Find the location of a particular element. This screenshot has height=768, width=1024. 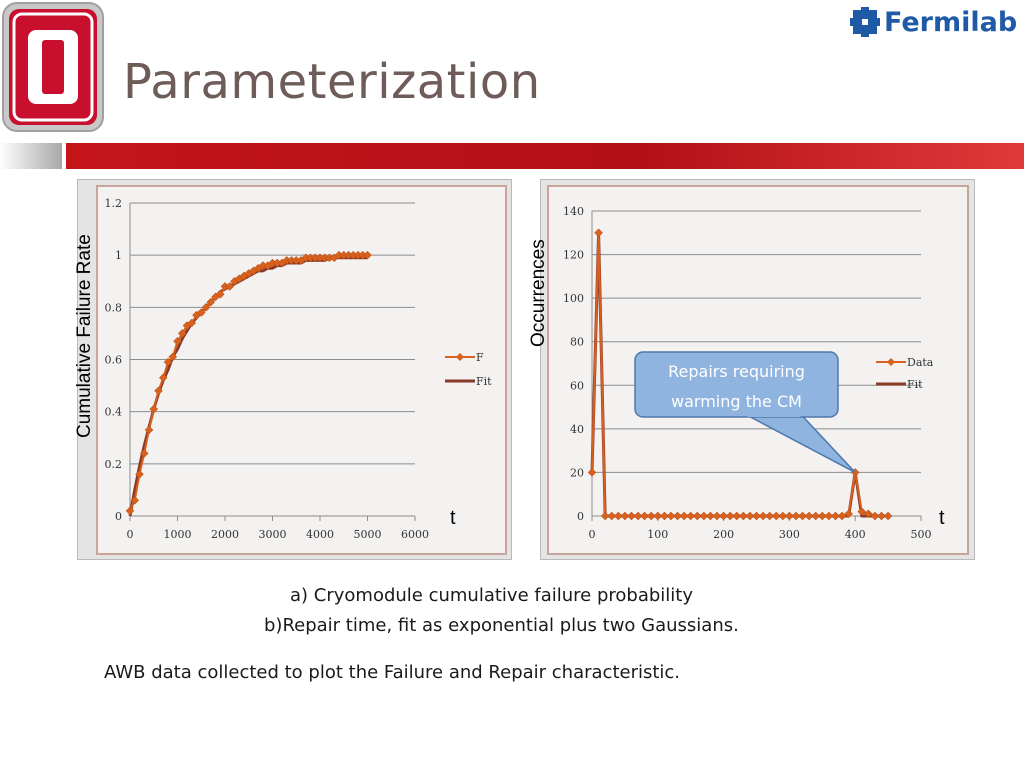

chart-a-series-fit-line is located at coordinates (248, 386).